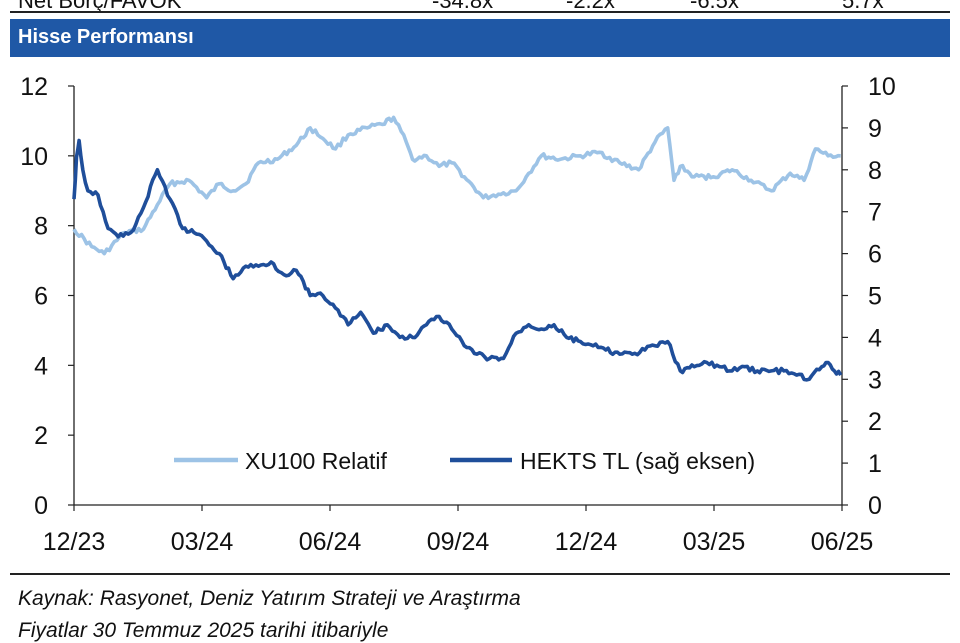  I want to click on left-y-tick-label: 8, so click(41, 227).